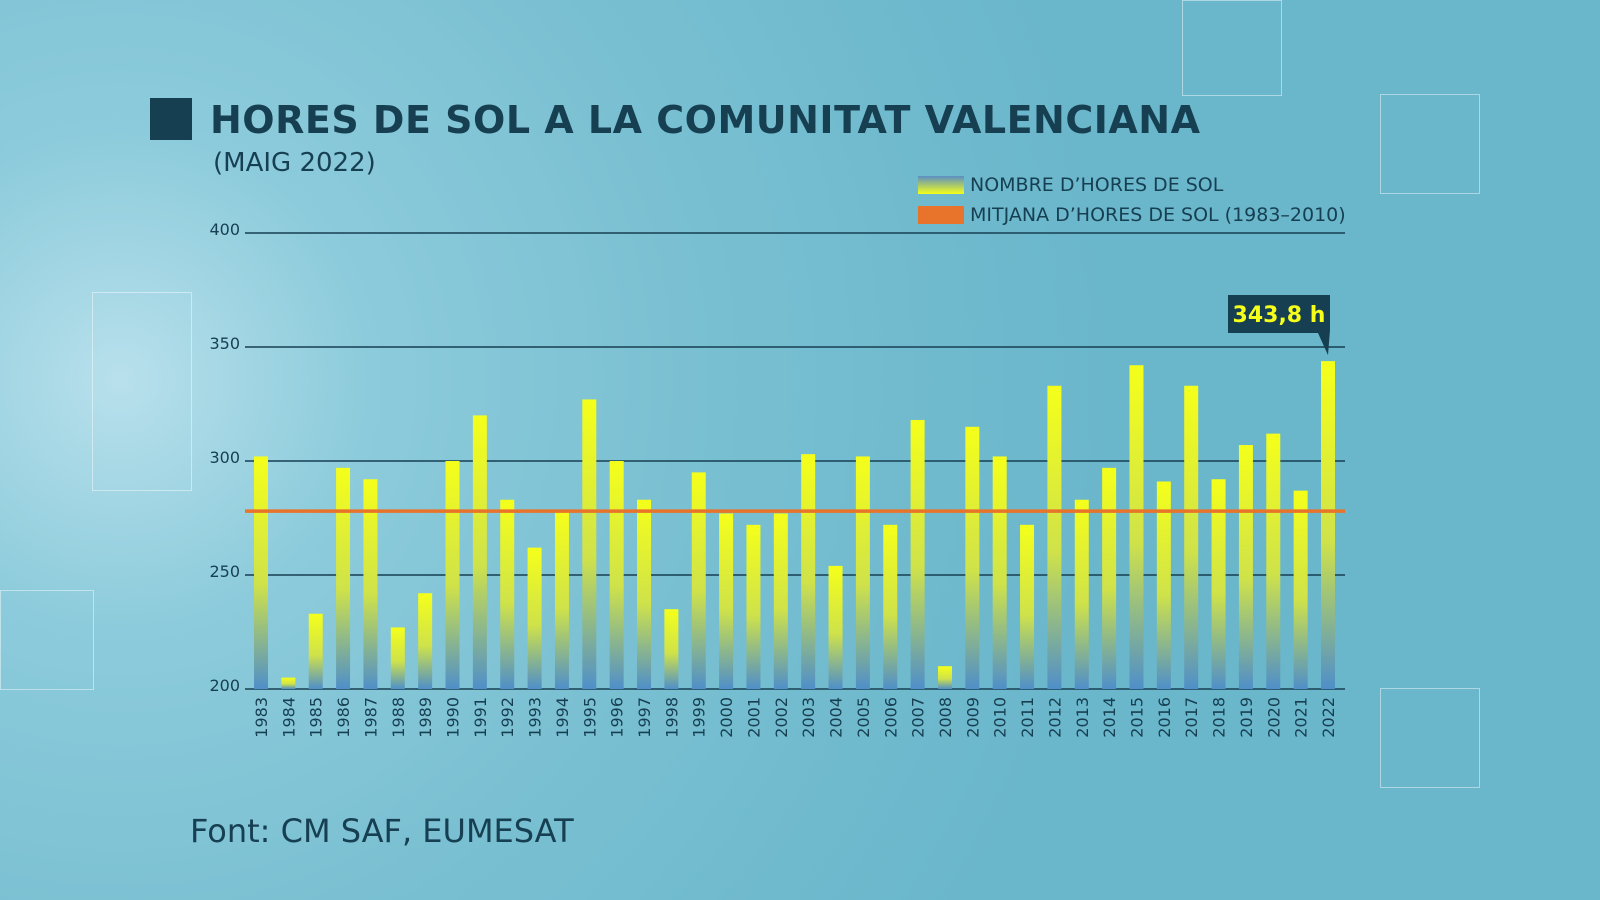 This screenshot has height=900, width=1600. What do you see at coordinates (1109, 578) in the screenshot?
I see `bar-2014` at bounding box center [1109, 578].